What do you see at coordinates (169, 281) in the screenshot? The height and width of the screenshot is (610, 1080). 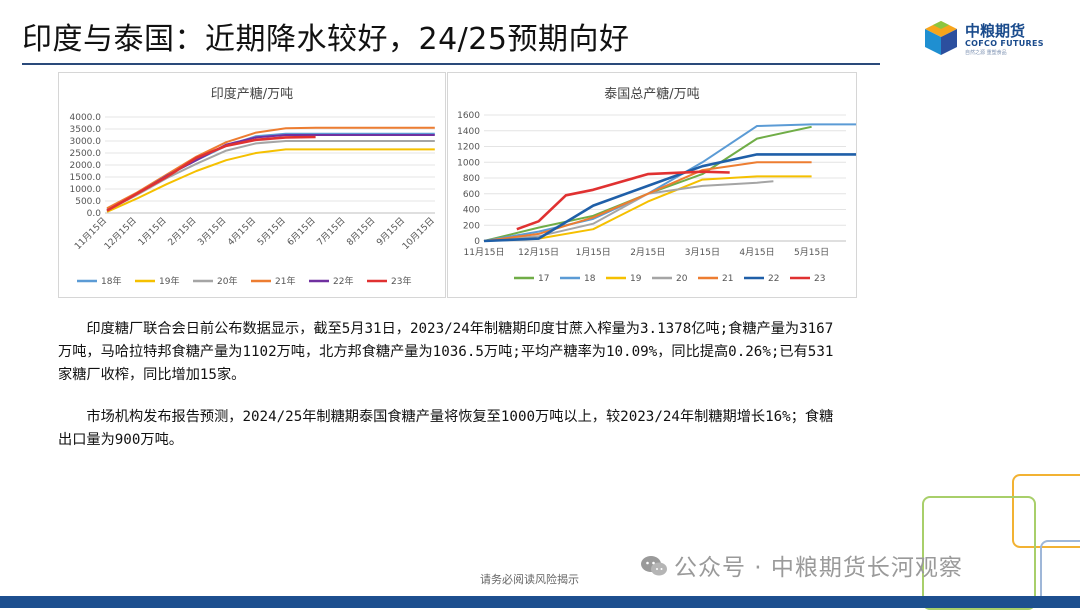 I see `india-legend-label: 19年` at bounding box center [169, 281].